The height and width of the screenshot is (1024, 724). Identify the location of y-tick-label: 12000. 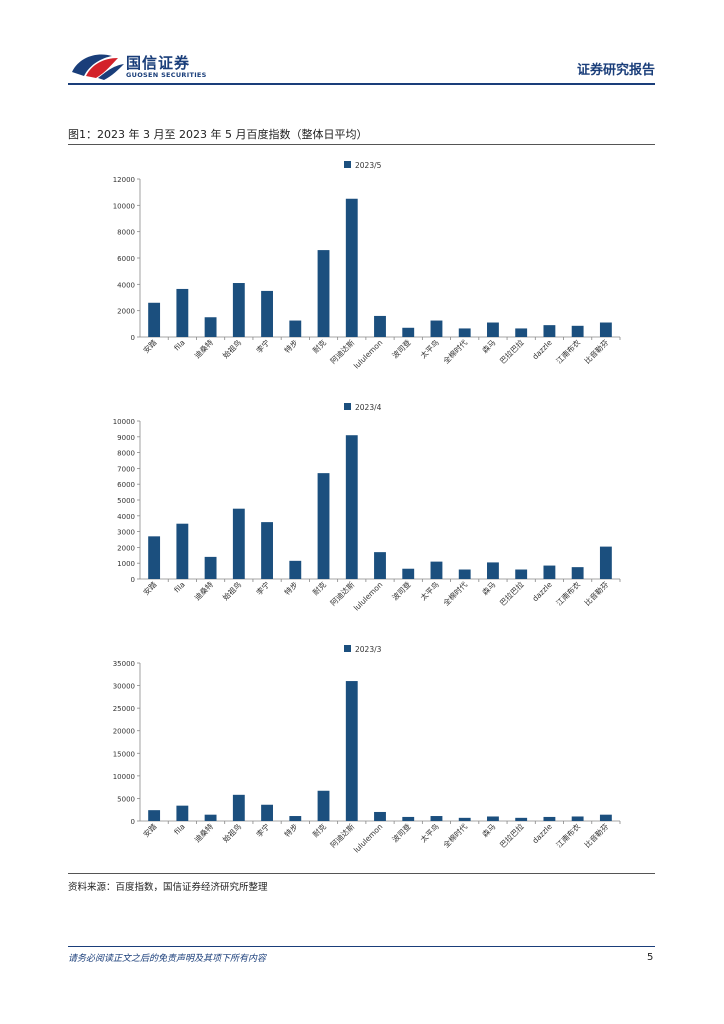
(124, 180).